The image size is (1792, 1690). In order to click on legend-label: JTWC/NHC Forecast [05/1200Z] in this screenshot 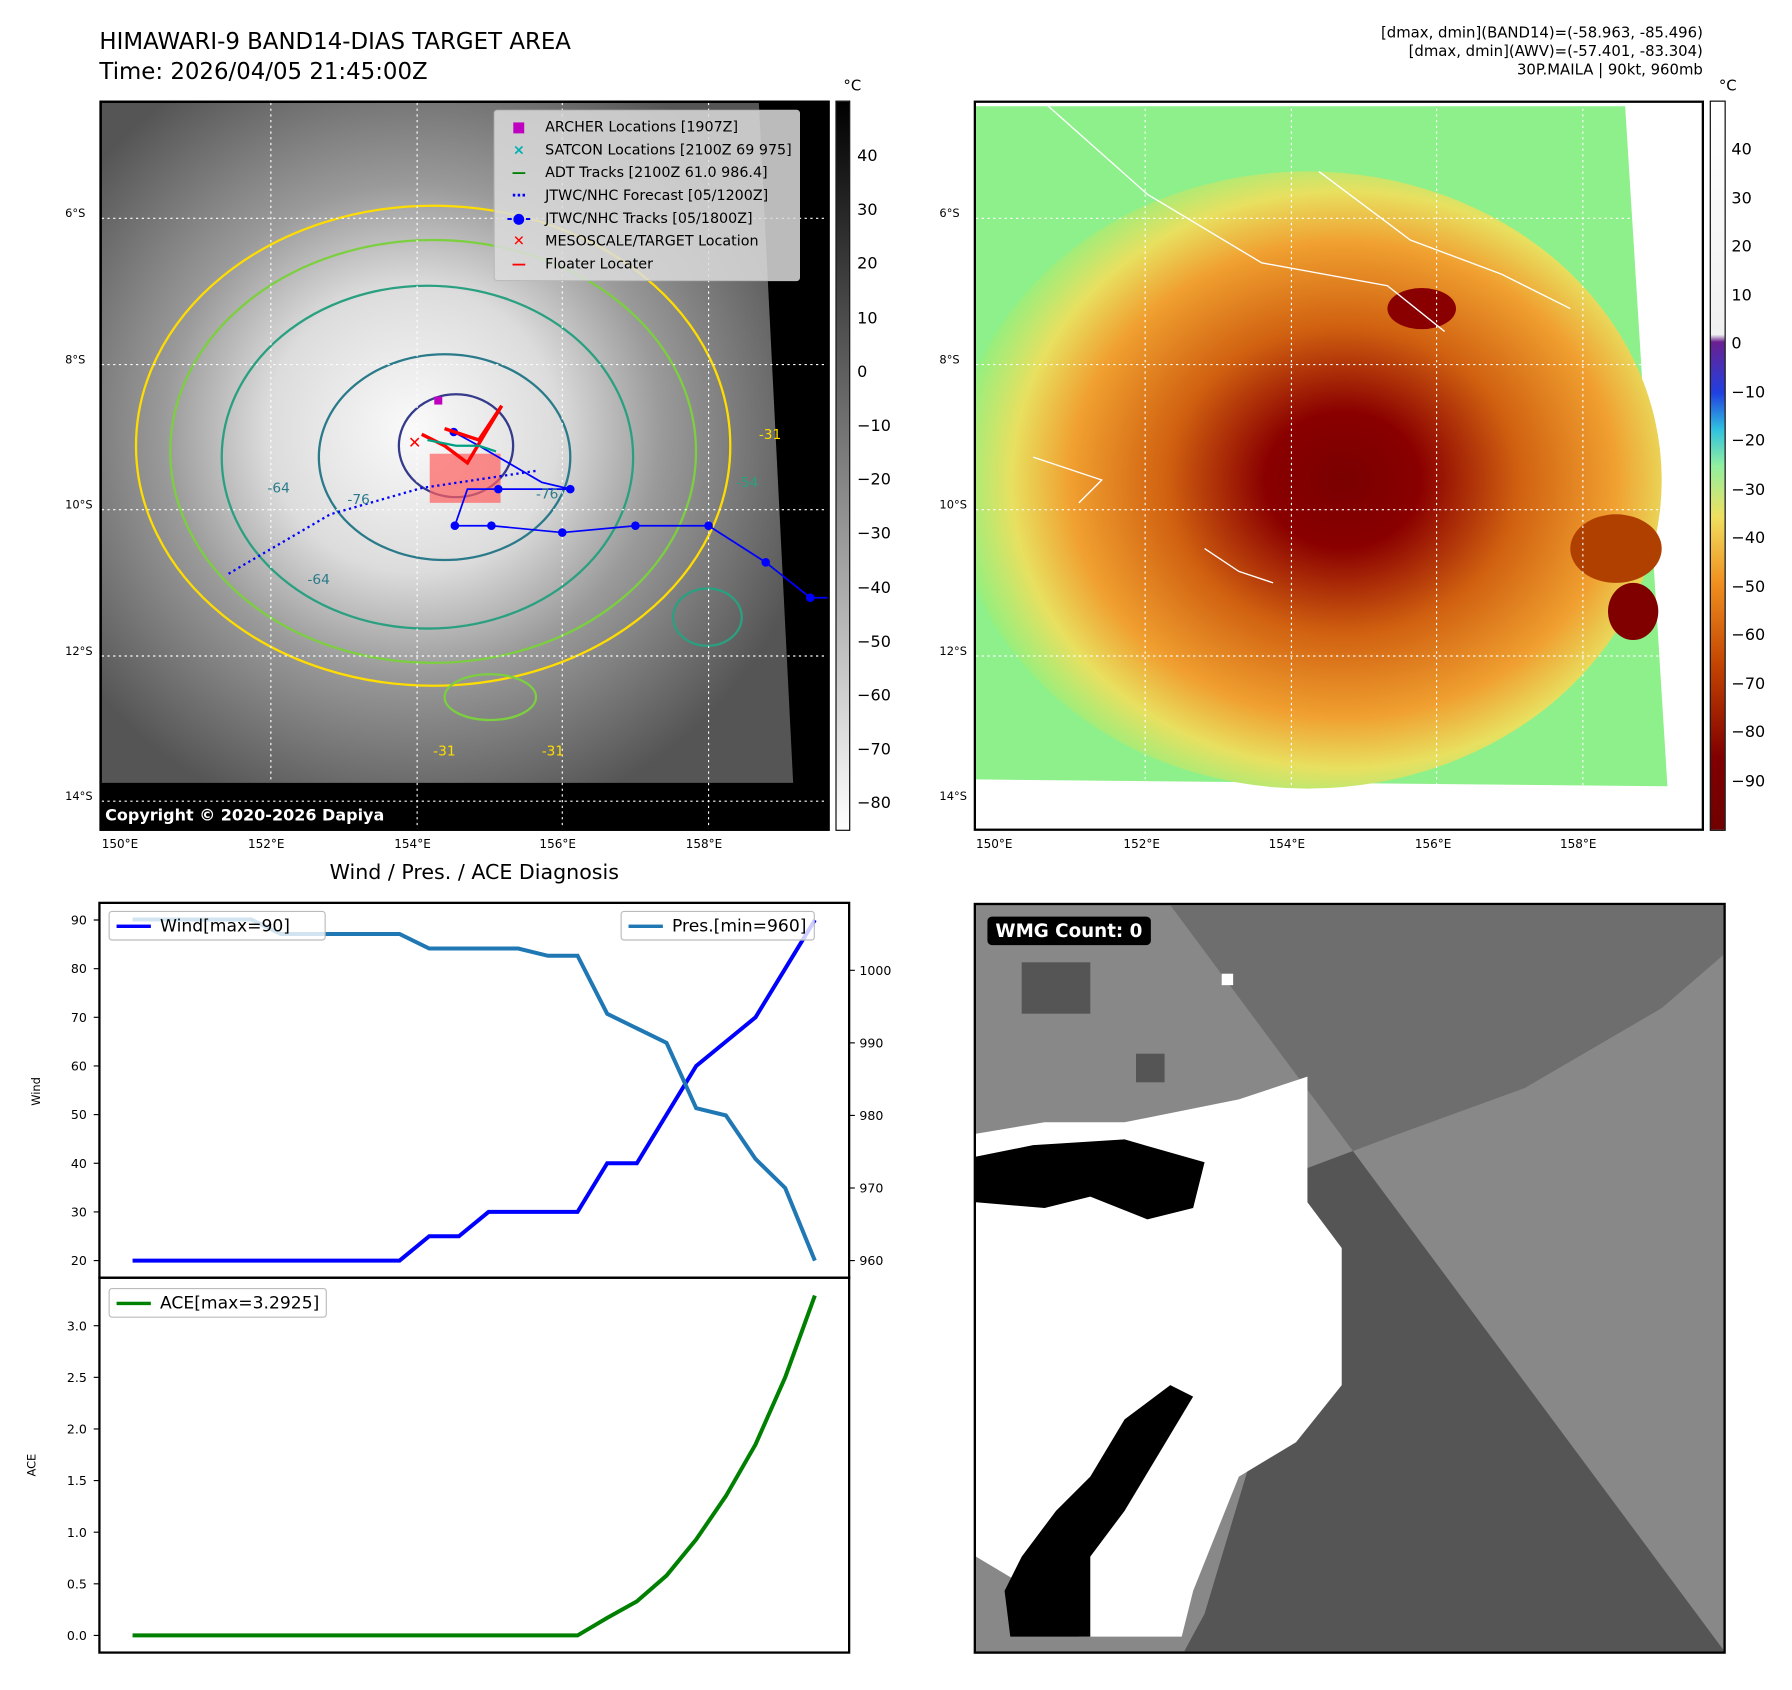, I will do `click(657, 195)`.